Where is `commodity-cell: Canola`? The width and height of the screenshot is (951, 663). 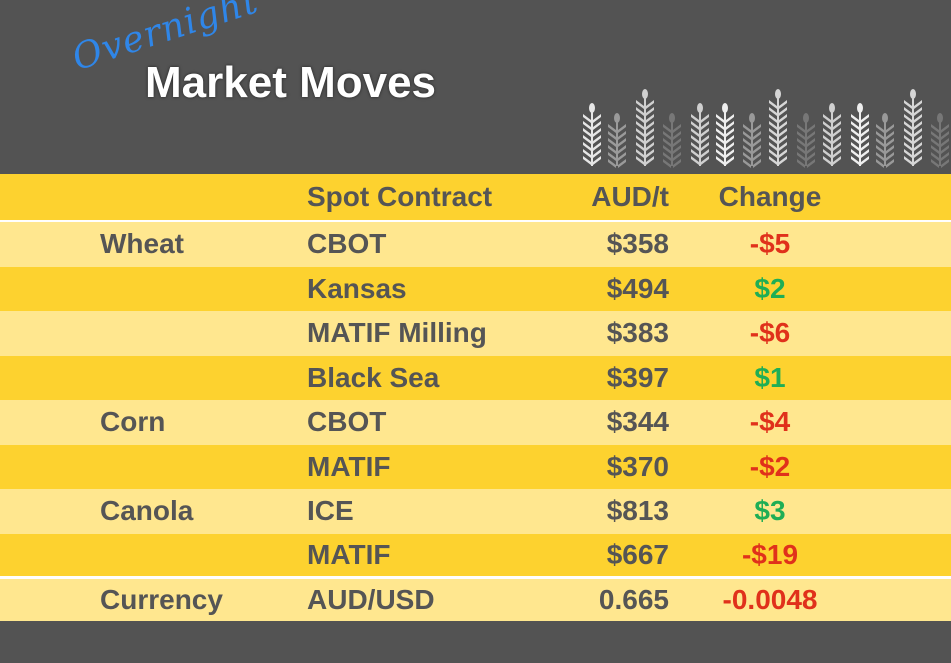 commodity-cell: Canola is located at coordinates (147, 511).